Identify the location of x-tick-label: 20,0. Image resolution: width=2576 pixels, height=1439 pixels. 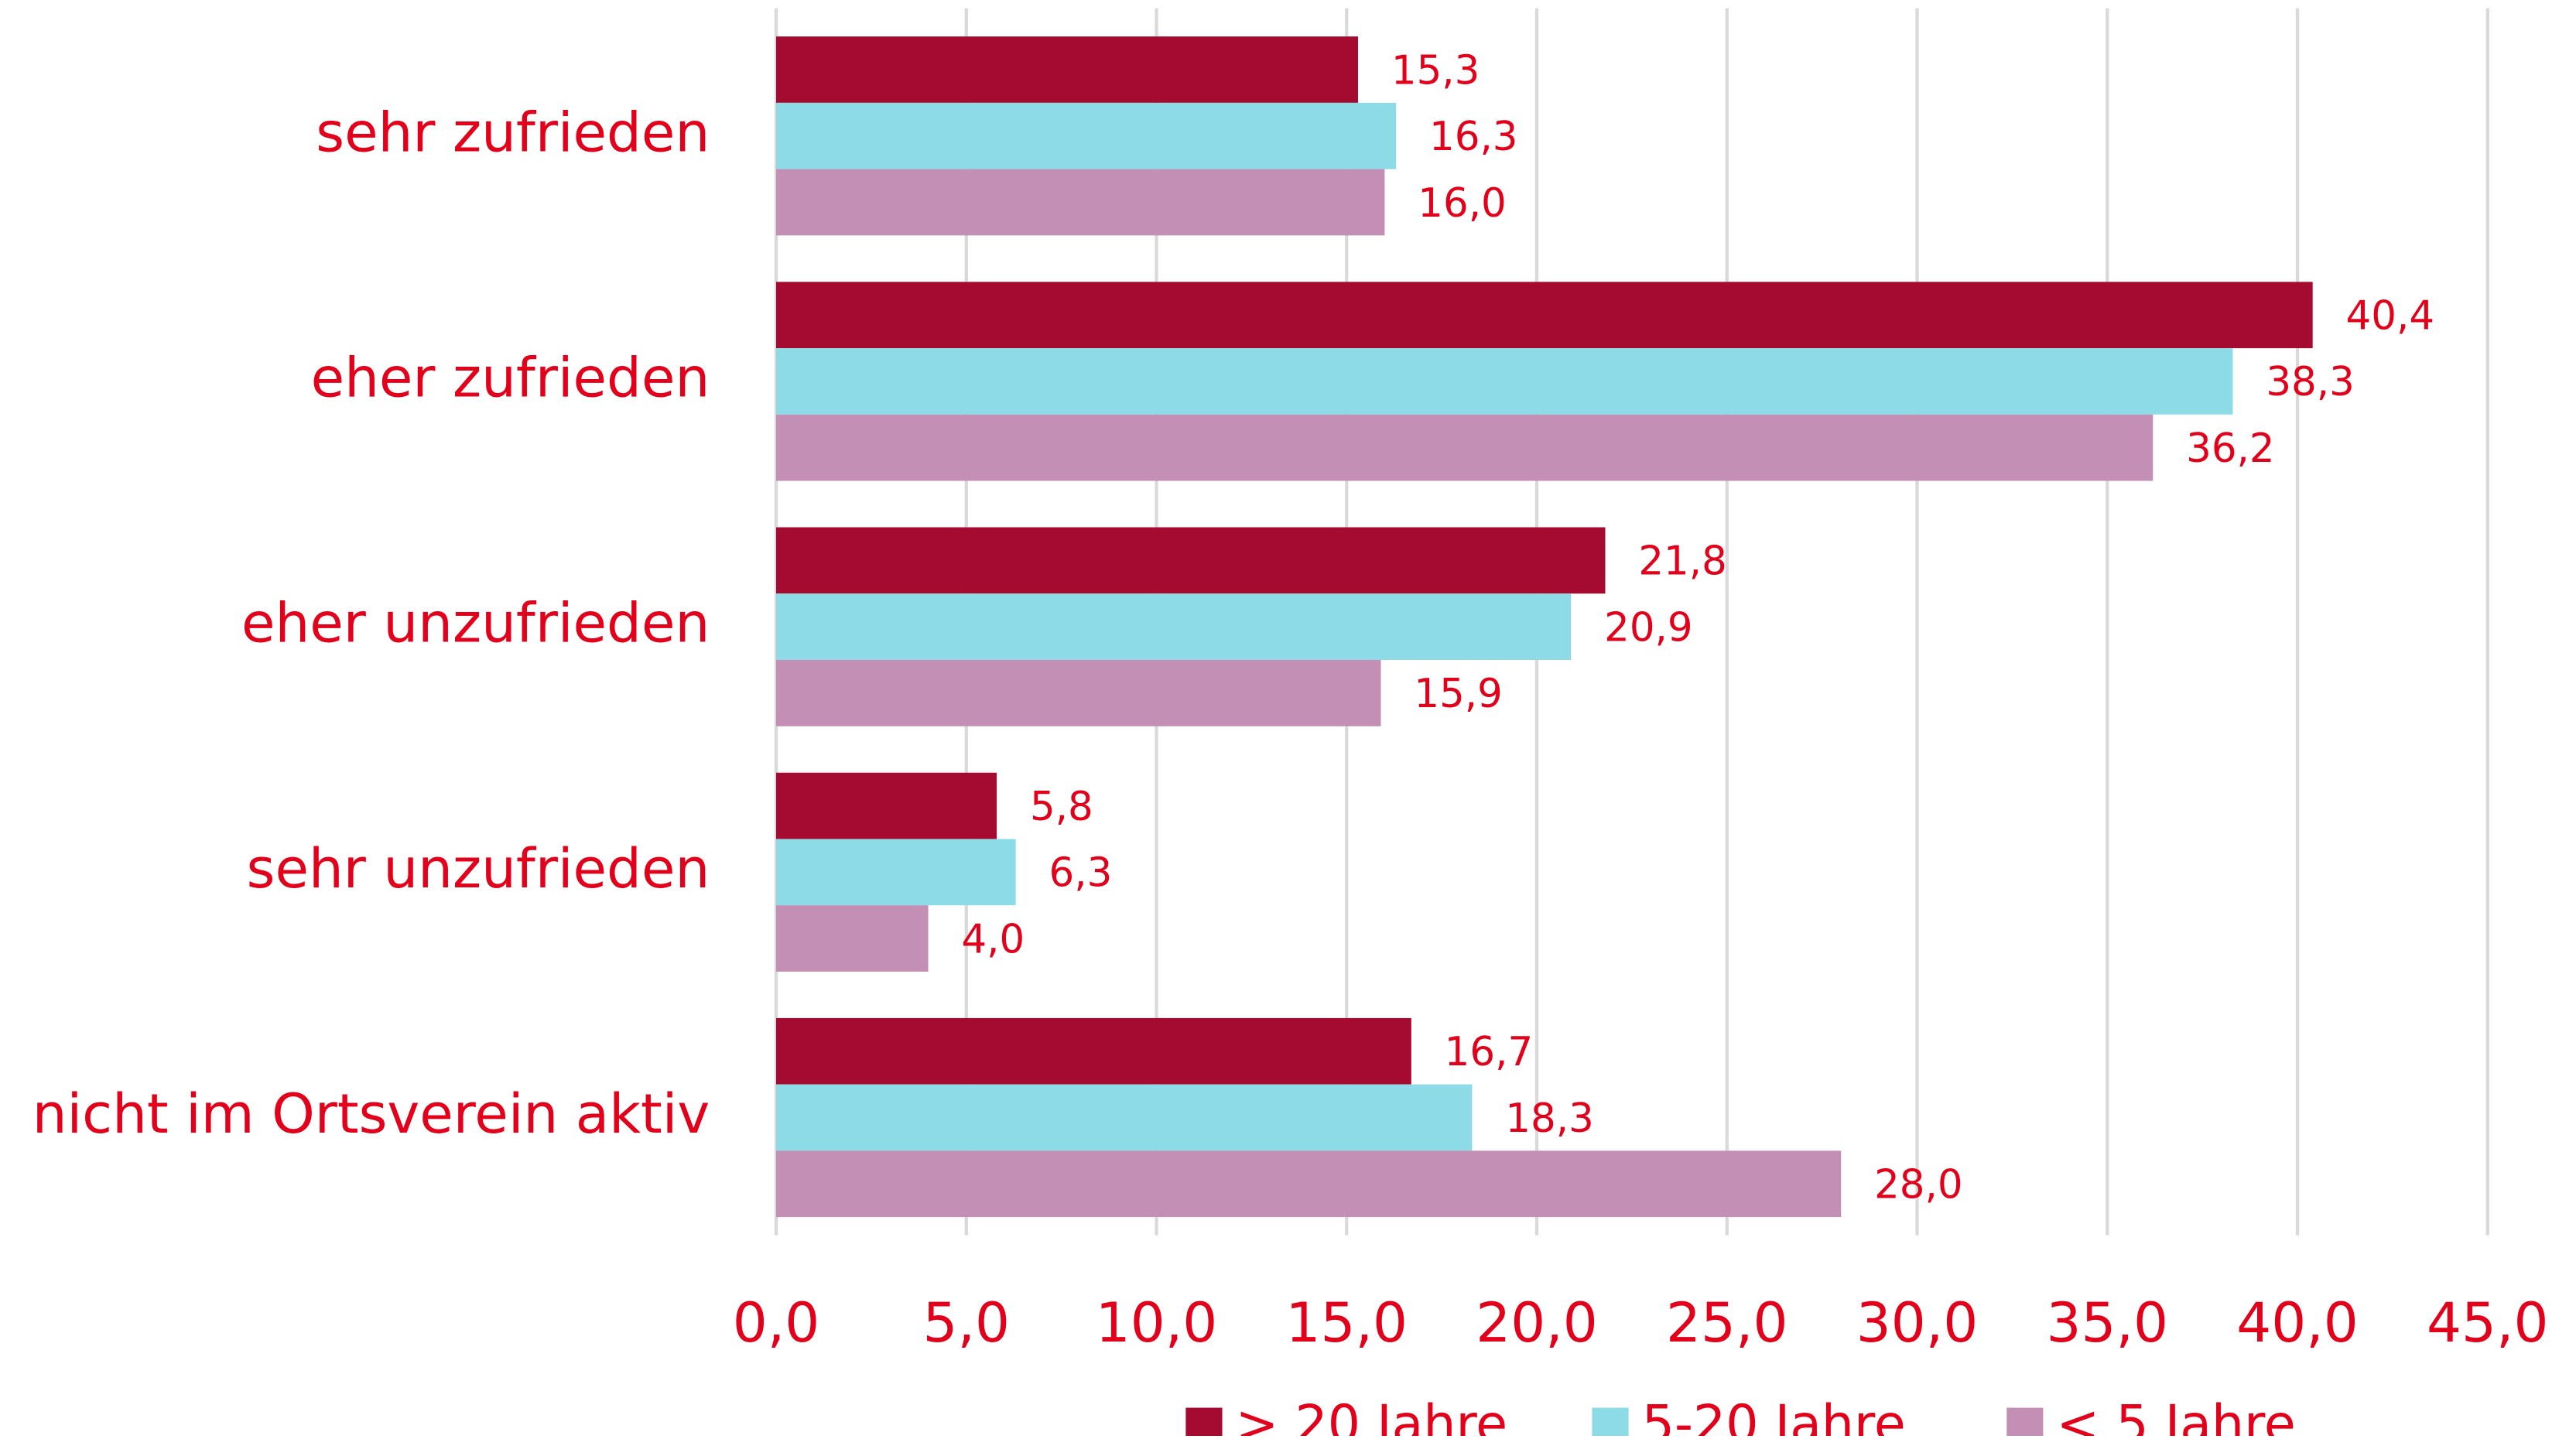
(1536, 1322).